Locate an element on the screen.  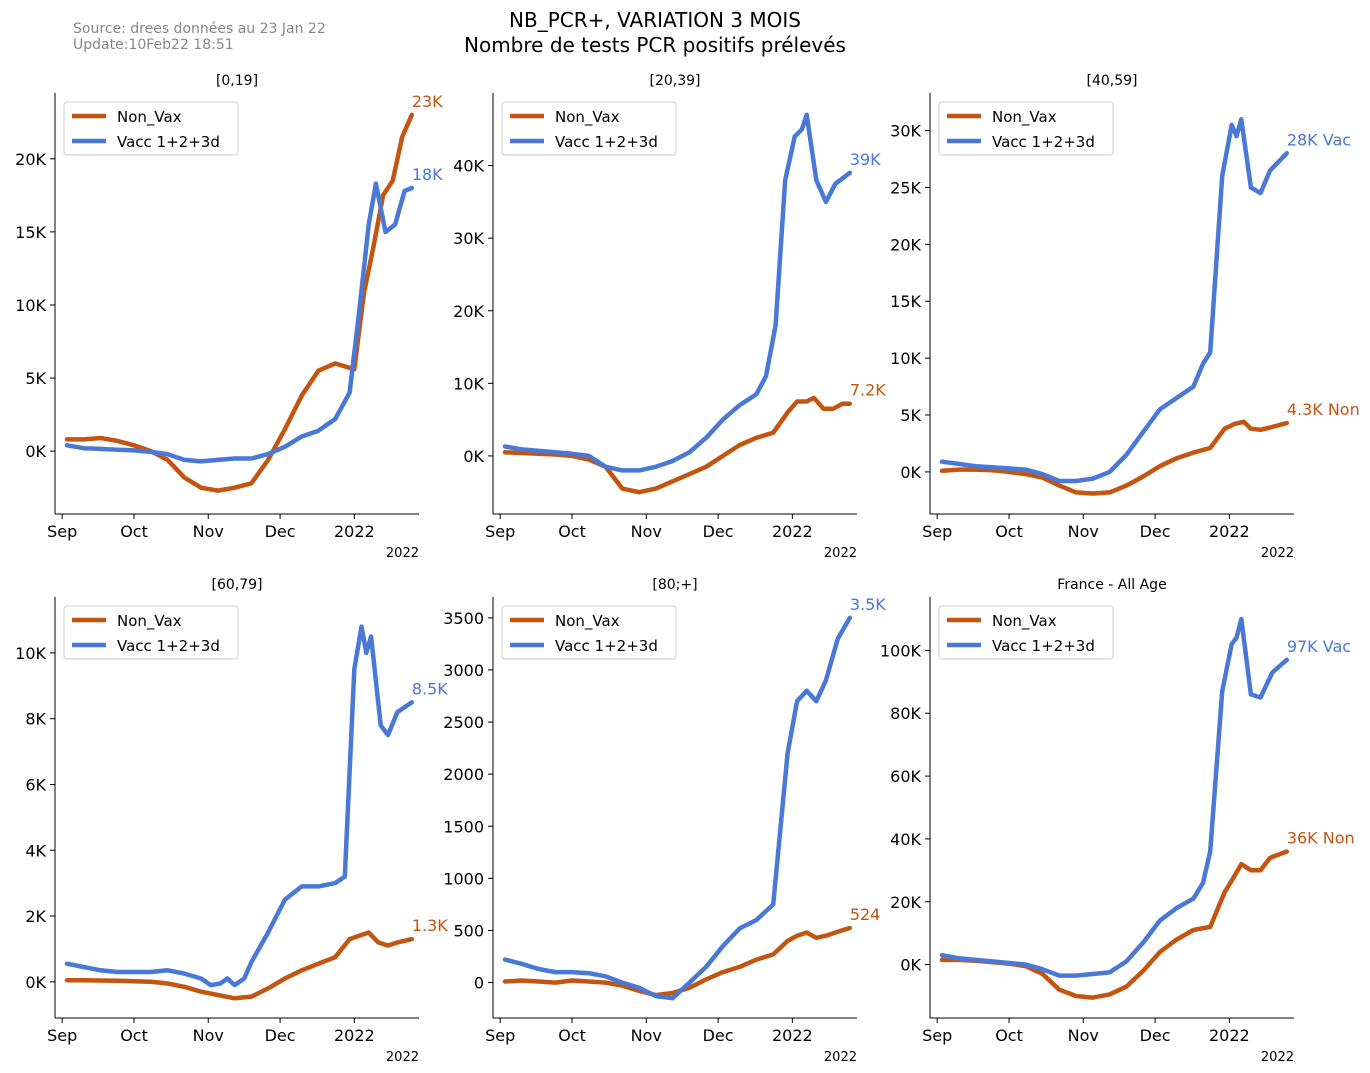
y-tick-label: 0 is located at coordinates (479, 983).